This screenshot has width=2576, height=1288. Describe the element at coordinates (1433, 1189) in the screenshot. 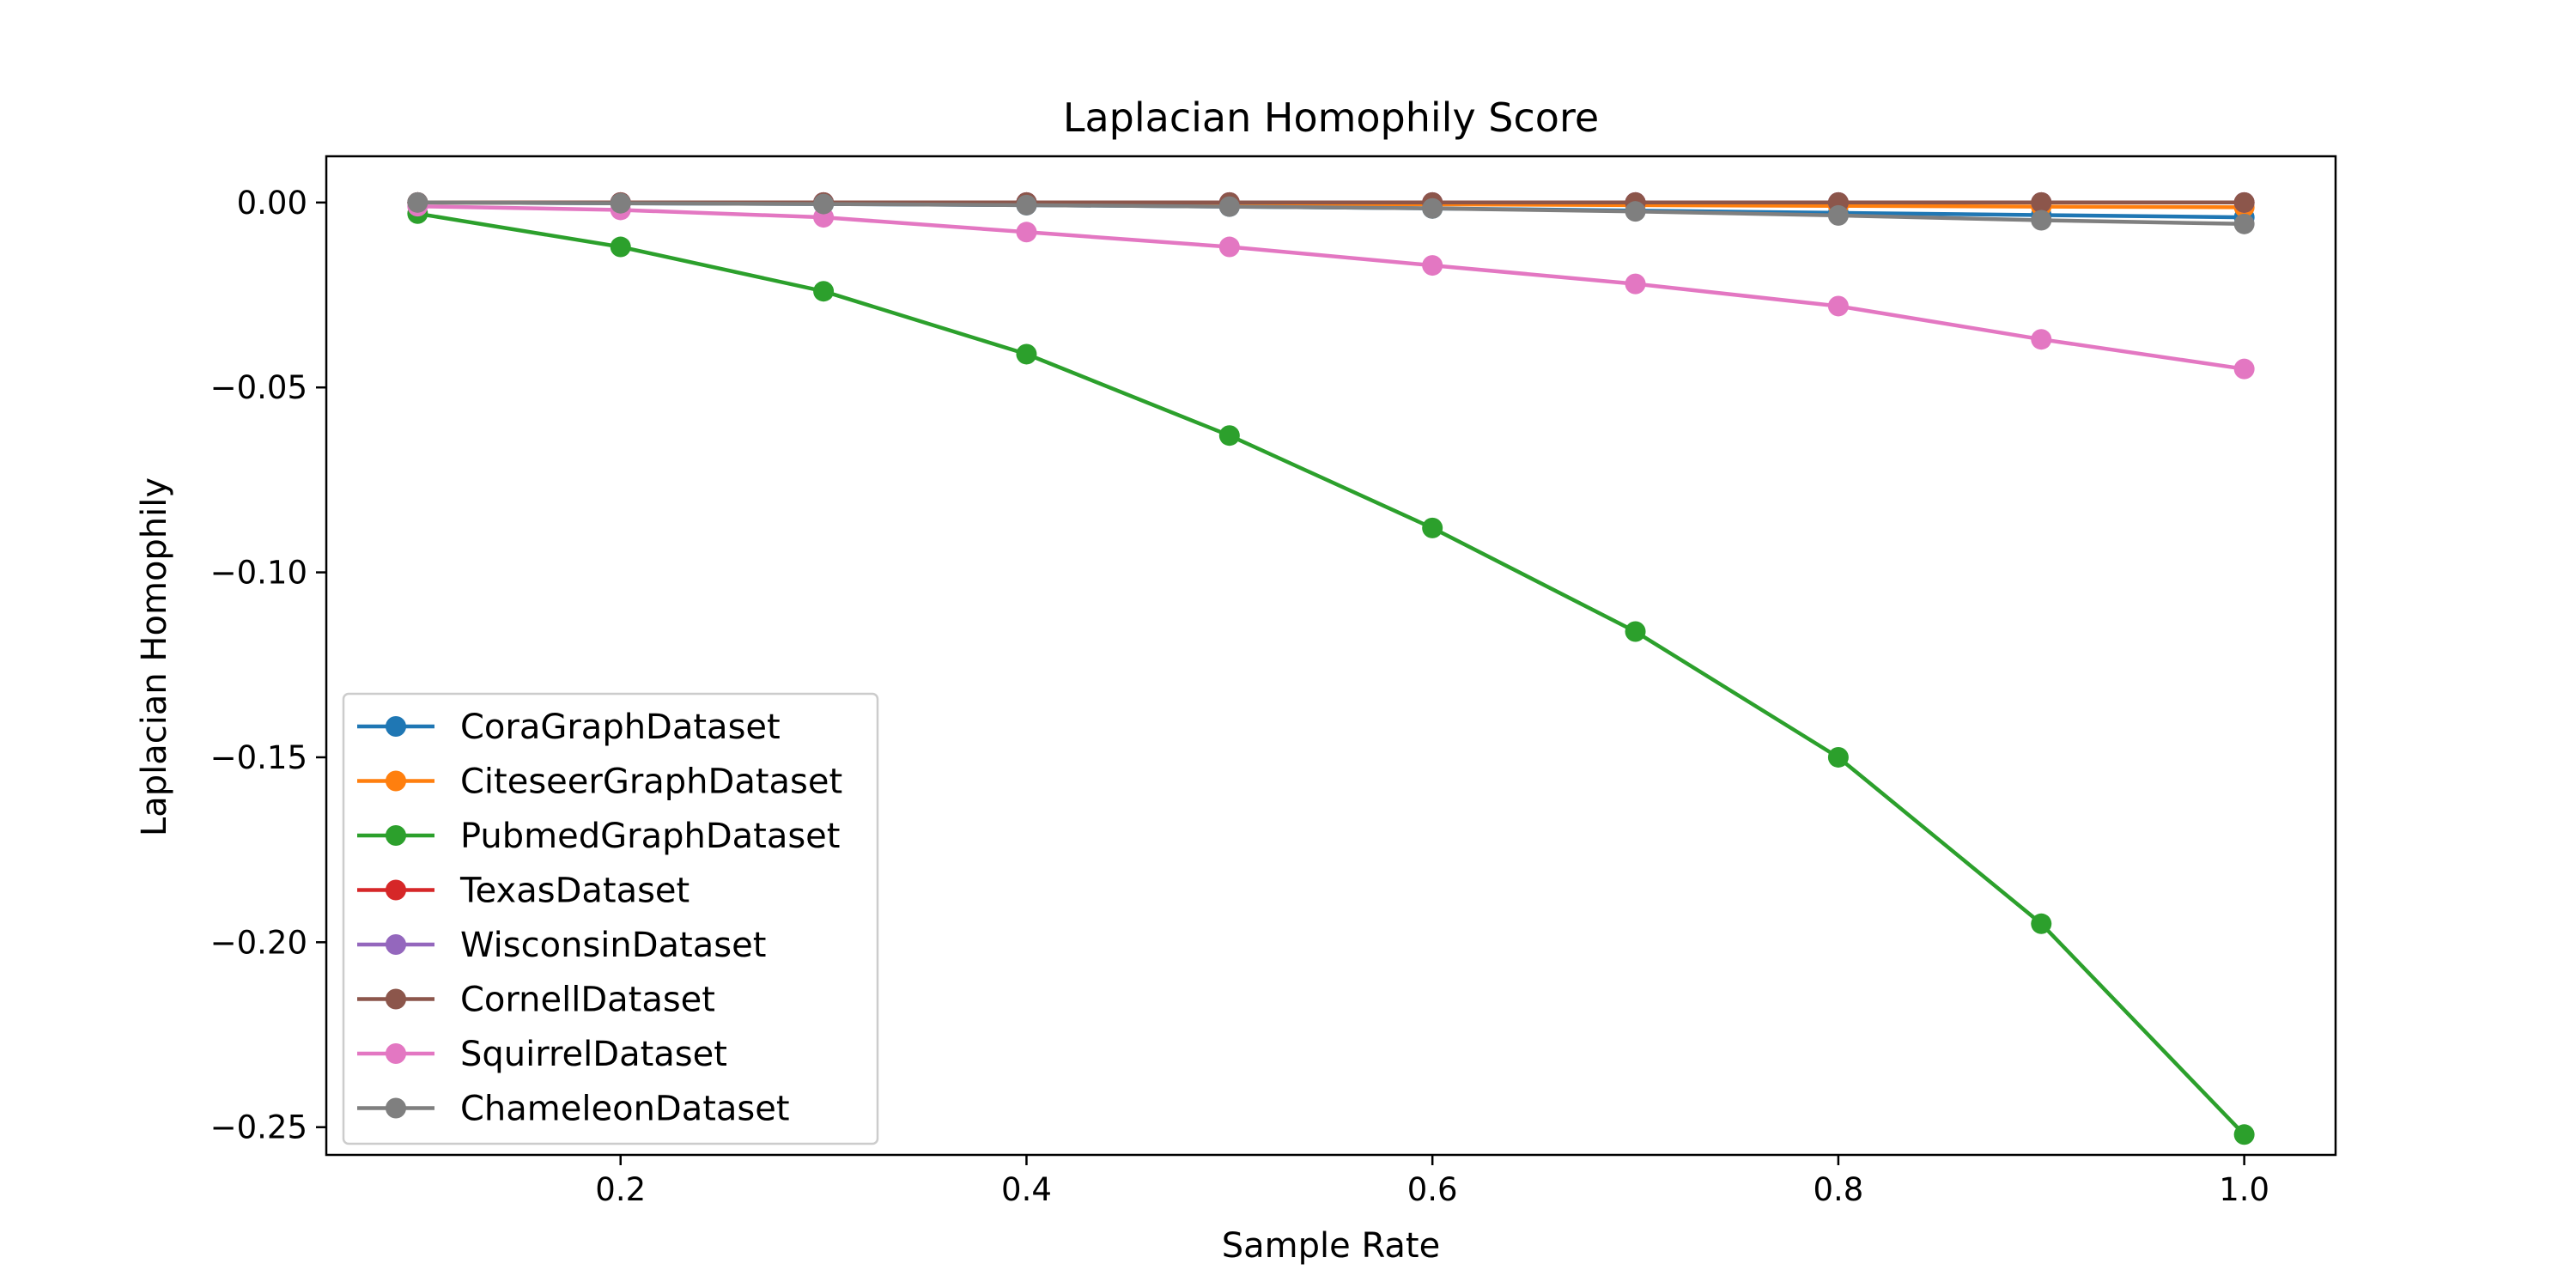

I see `x-tick-label: 0.6` at that location.